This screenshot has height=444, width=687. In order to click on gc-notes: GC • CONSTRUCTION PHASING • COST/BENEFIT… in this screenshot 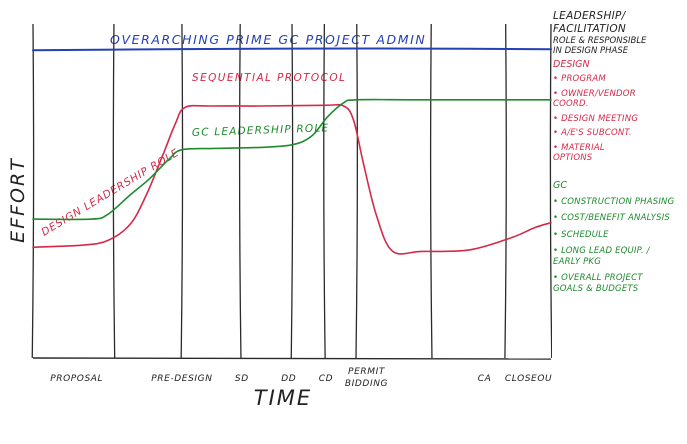, I will do `click(620, 237)`.